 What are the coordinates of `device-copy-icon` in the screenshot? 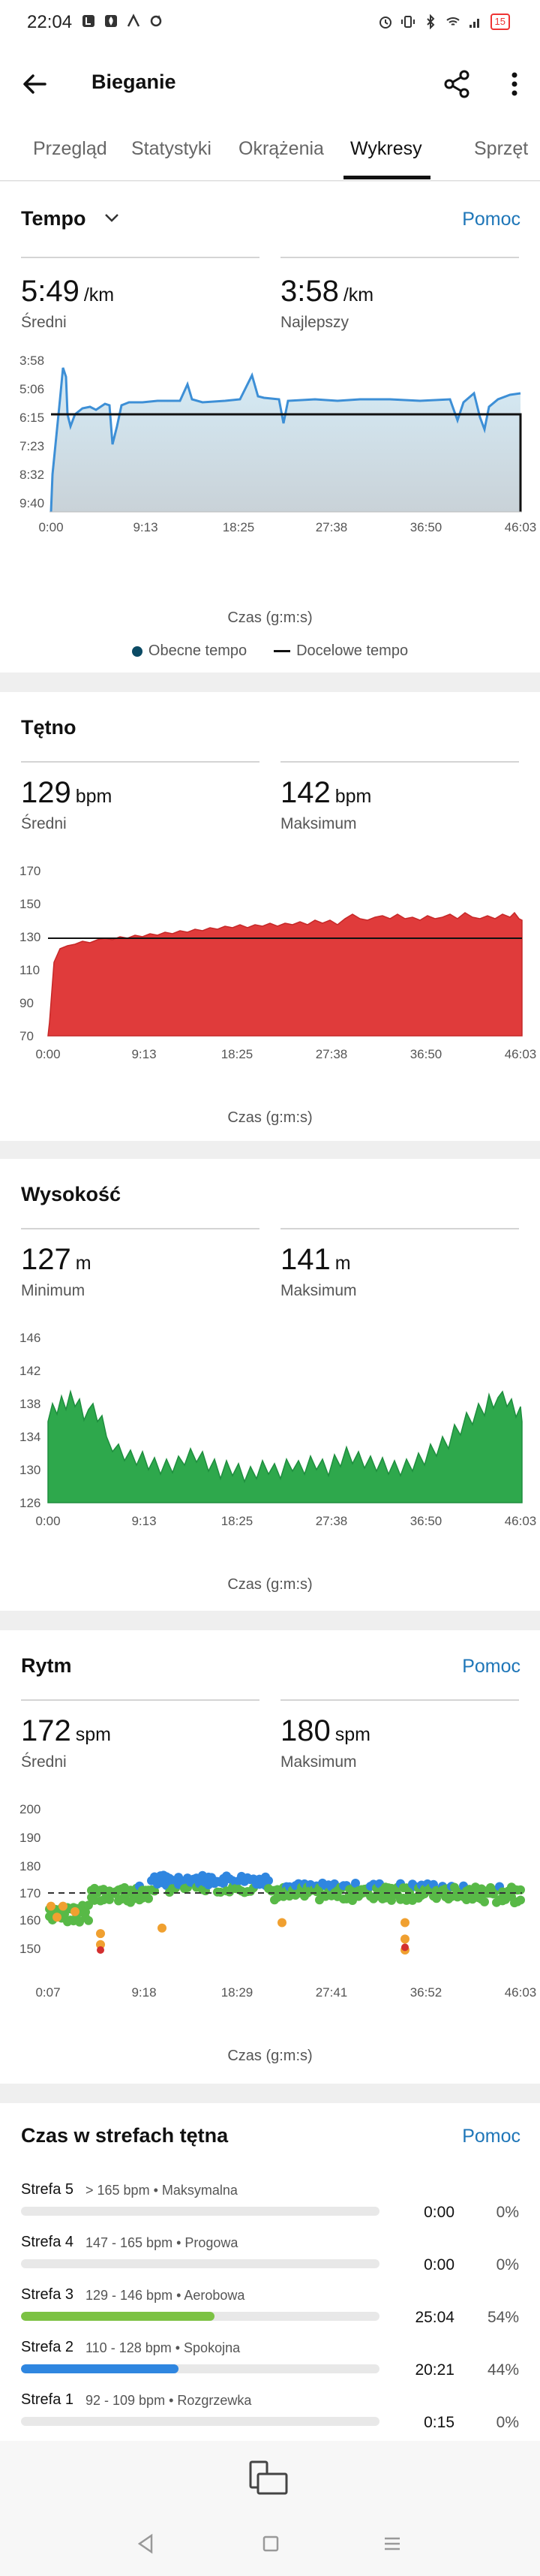 It's located at (269, 2478).